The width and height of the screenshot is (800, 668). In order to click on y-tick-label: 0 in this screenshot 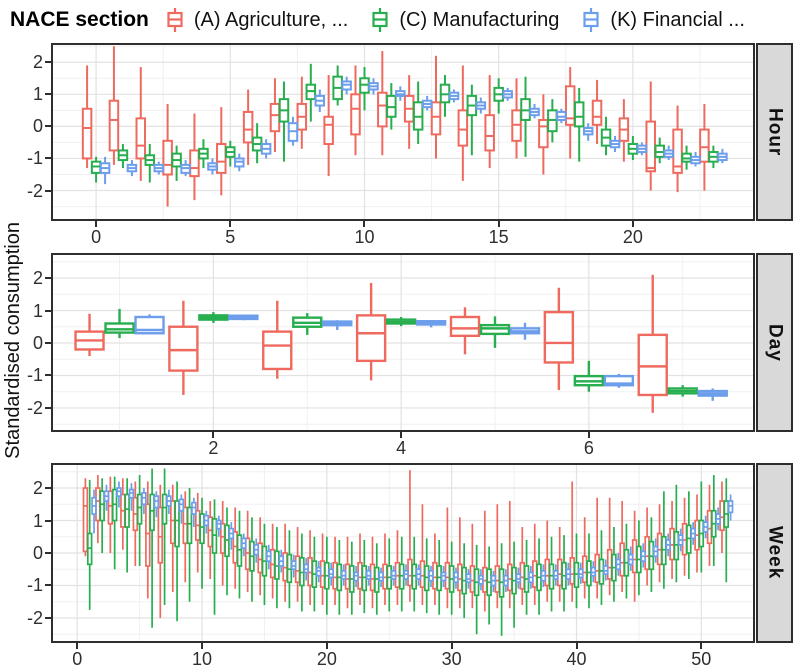, I will do `click(37, 553)`.